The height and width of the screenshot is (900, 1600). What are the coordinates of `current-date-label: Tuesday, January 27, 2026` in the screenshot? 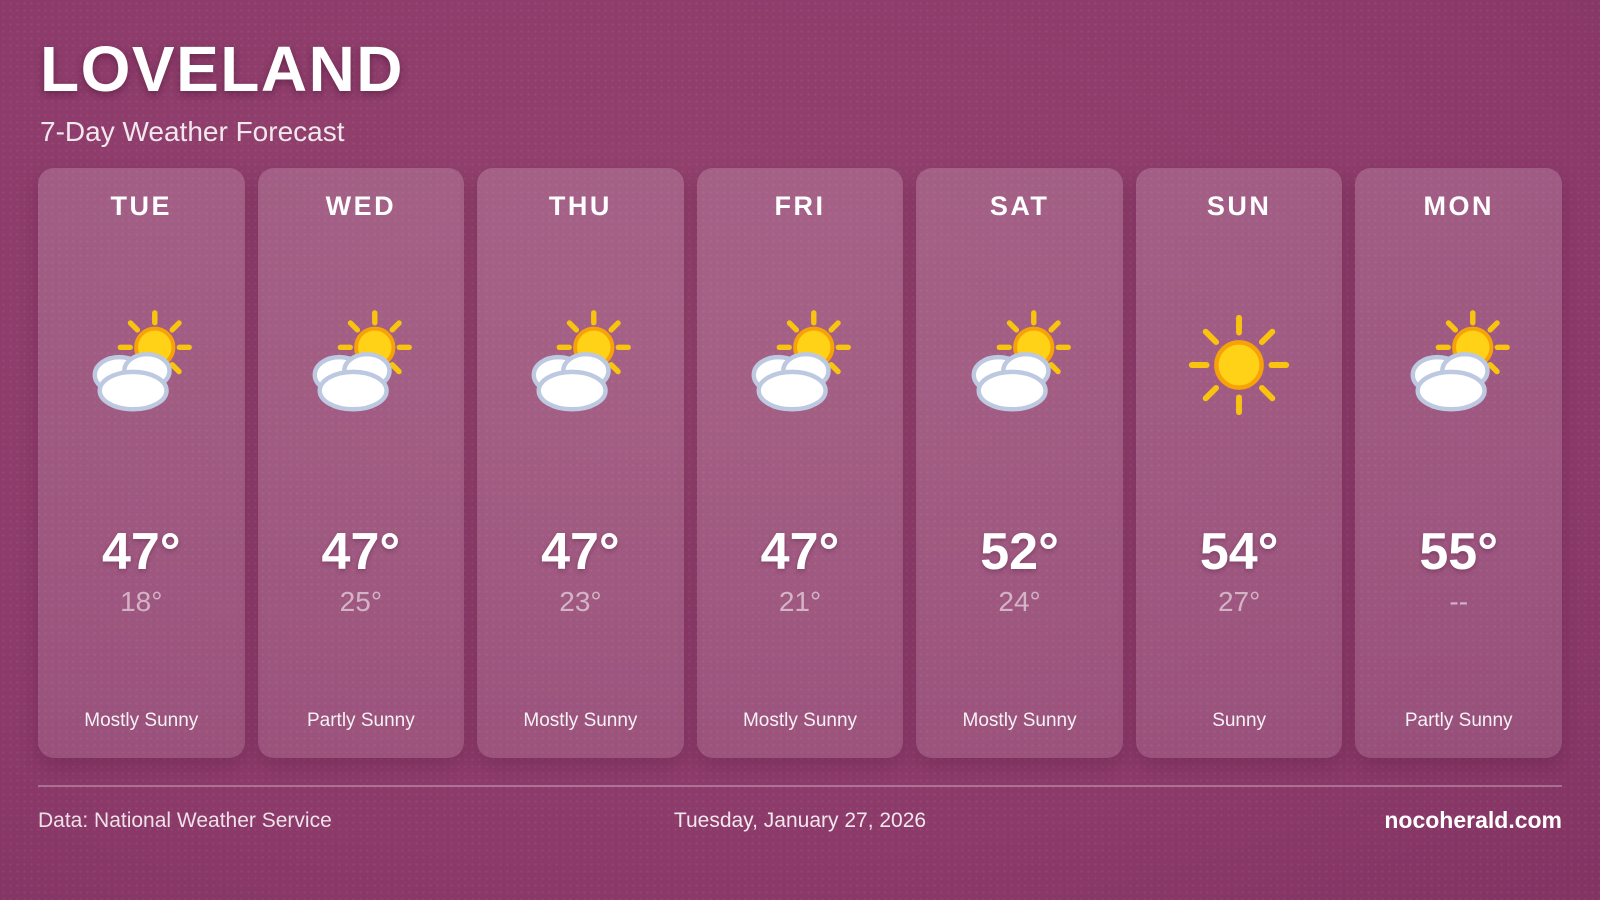 It's located at (800, 820).